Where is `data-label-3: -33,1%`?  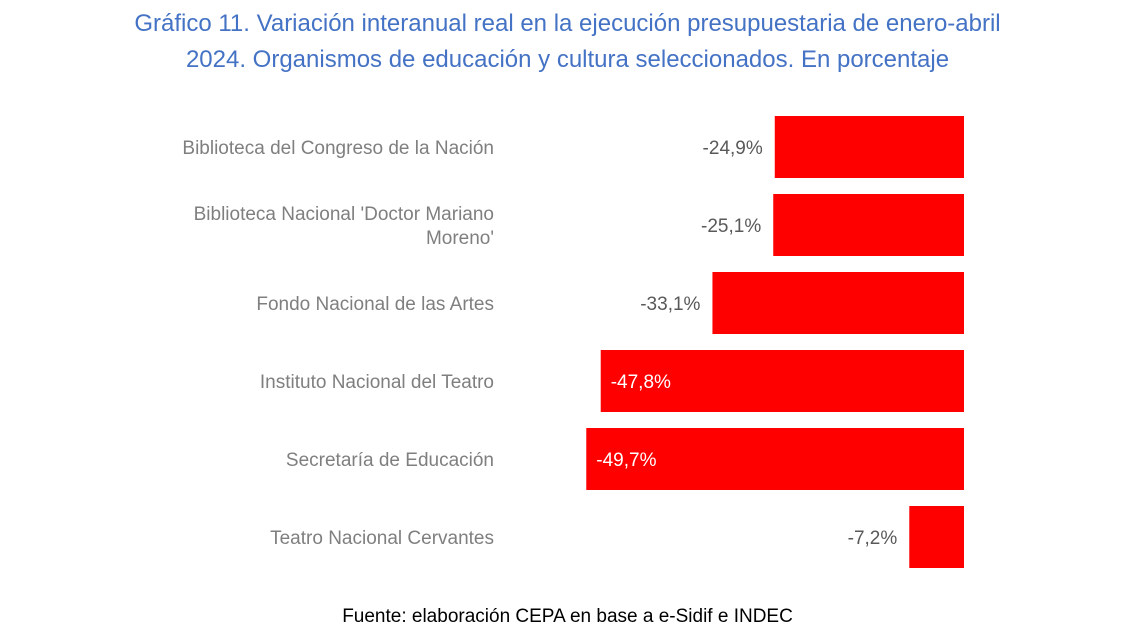
data-label-3: -33,1% is located at coordinates (670, 304).